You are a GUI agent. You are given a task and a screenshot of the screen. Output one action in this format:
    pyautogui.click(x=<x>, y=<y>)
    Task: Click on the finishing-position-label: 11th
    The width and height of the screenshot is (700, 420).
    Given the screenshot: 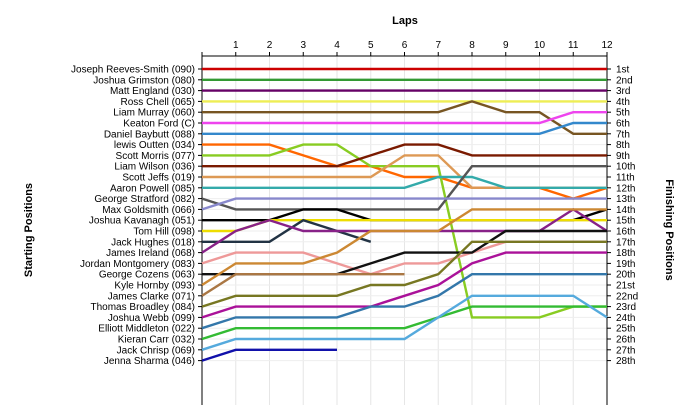 What is the action you would take?
    pyautogui.click(x=625, y=178)
    